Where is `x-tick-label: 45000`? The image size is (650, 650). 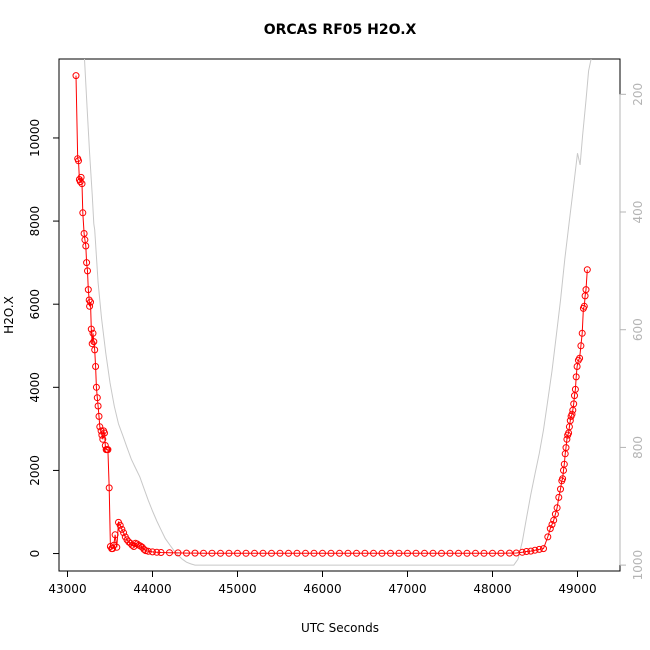
x-tick-label: 45000 is located at coordinates (237, 589).